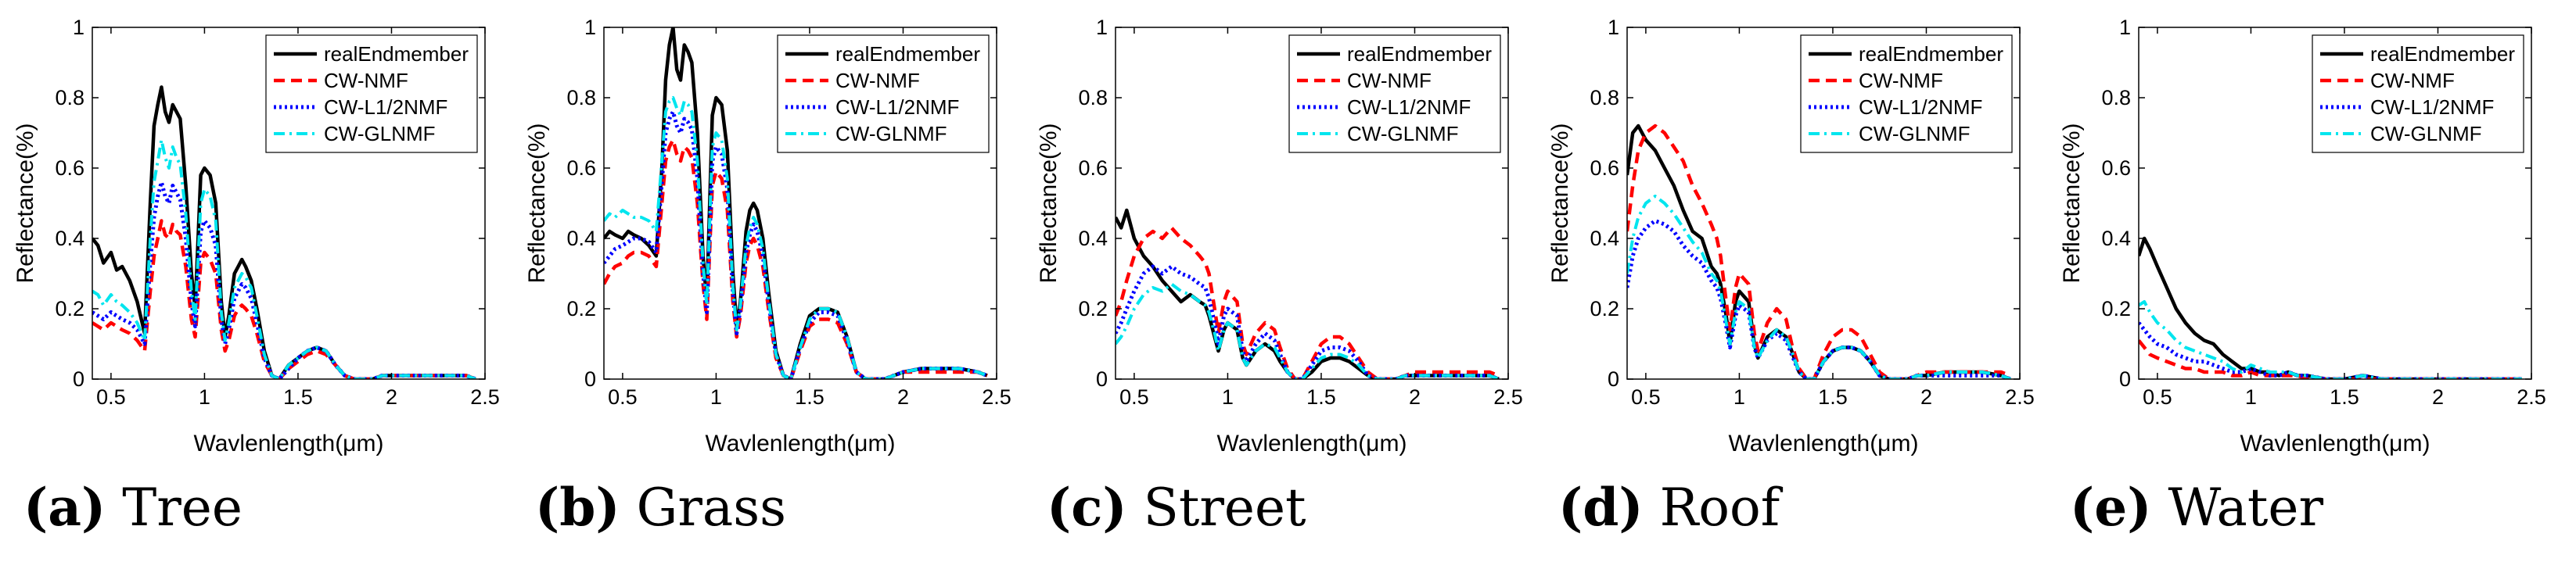  I want to click on caption-b-label: (b), so click(577, 507).